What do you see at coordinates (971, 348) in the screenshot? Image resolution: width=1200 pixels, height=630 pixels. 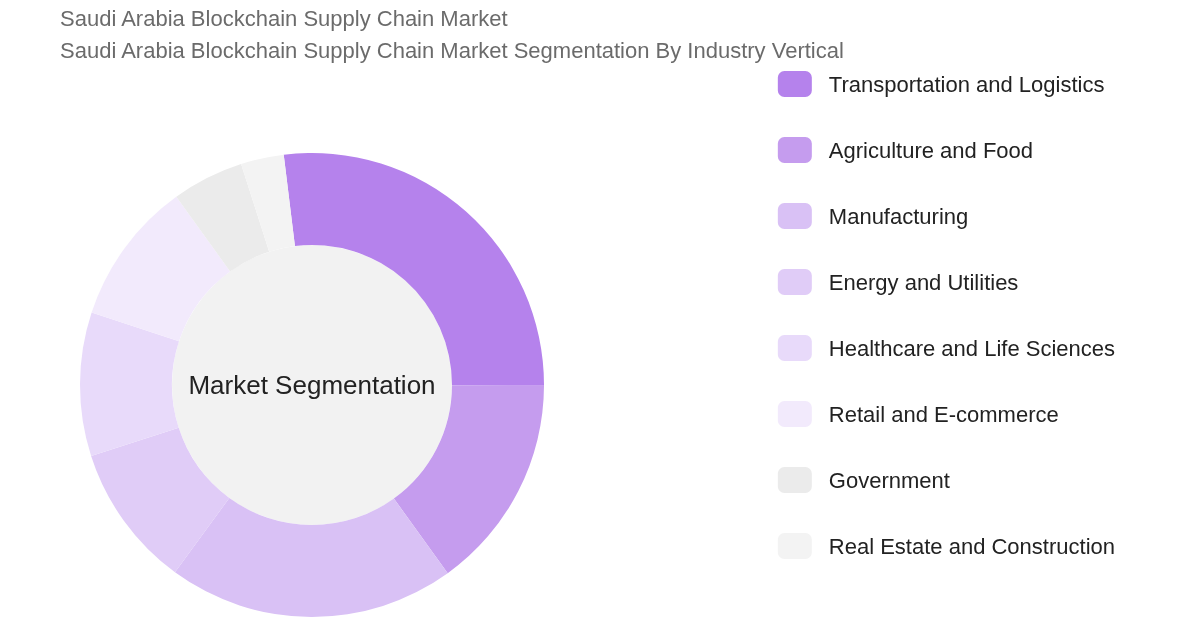 I see `legend-label: Healthcare and Life Sciences` at bounding box center [971, 348].